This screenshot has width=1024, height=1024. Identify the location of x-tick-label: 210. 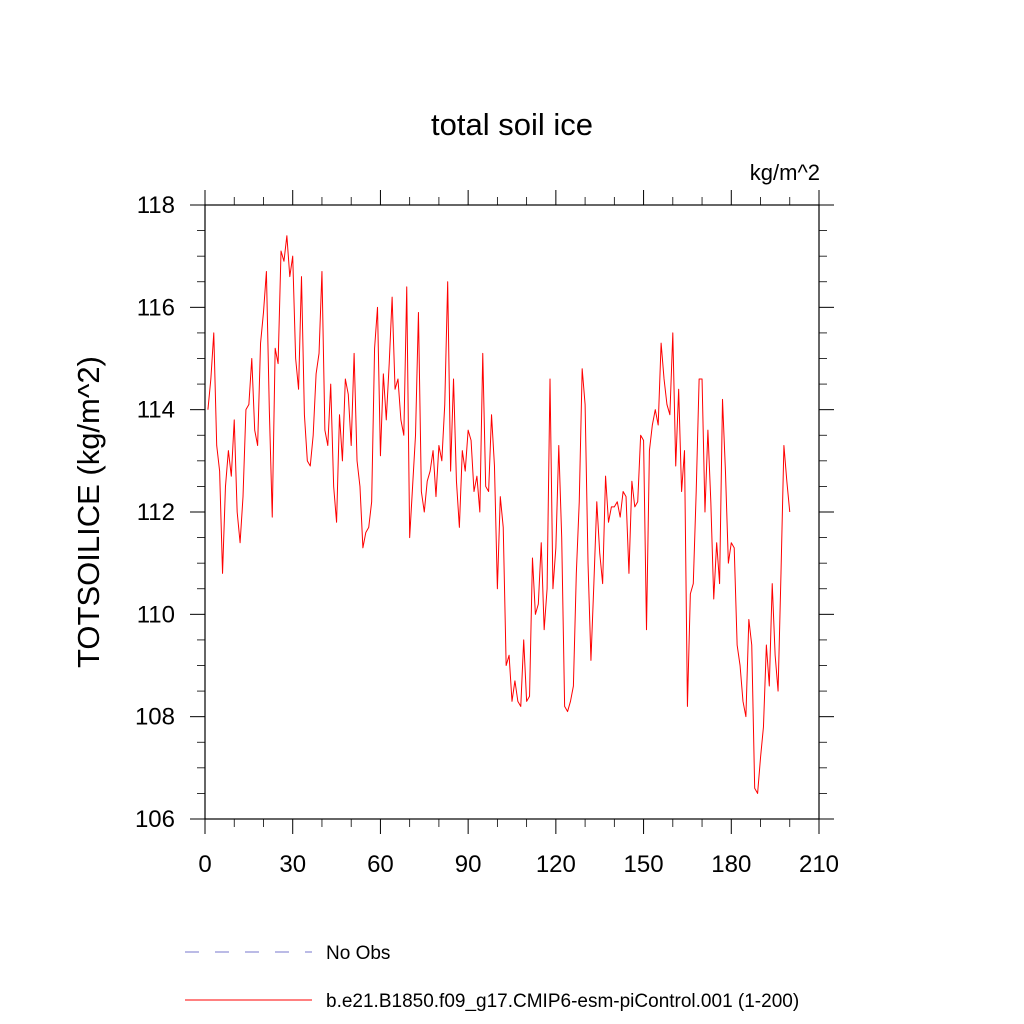
(819, 864).